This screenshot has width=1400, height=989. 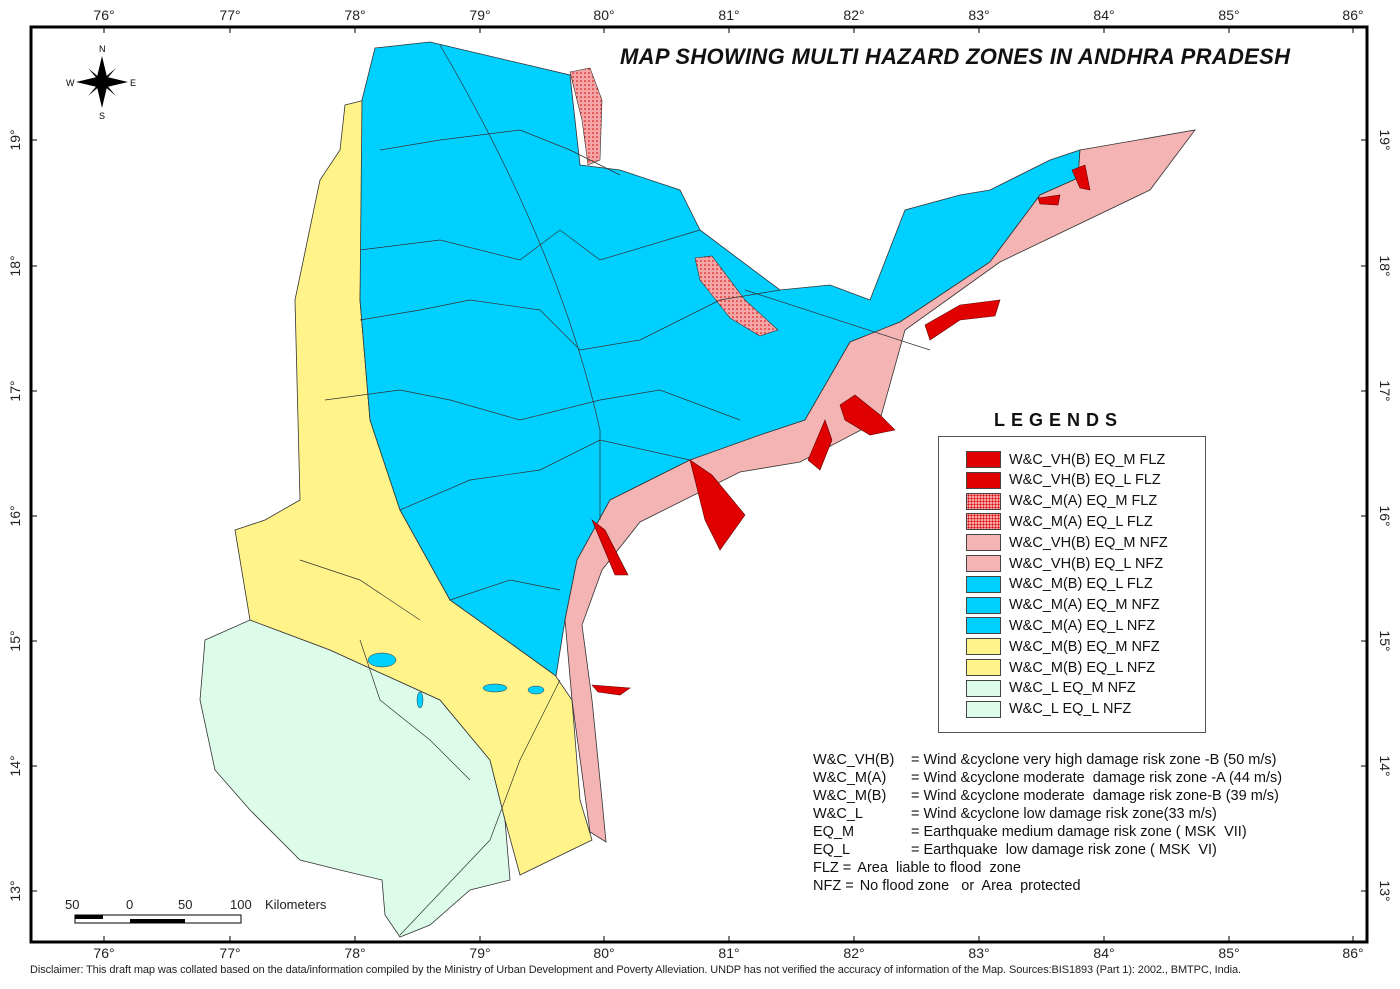 What do you see at coordinates (1082, 625) in the screenshot?
I see `legend-label: W&C_M(A) EQ_L NFZ` at bounding box center [1082, 625].